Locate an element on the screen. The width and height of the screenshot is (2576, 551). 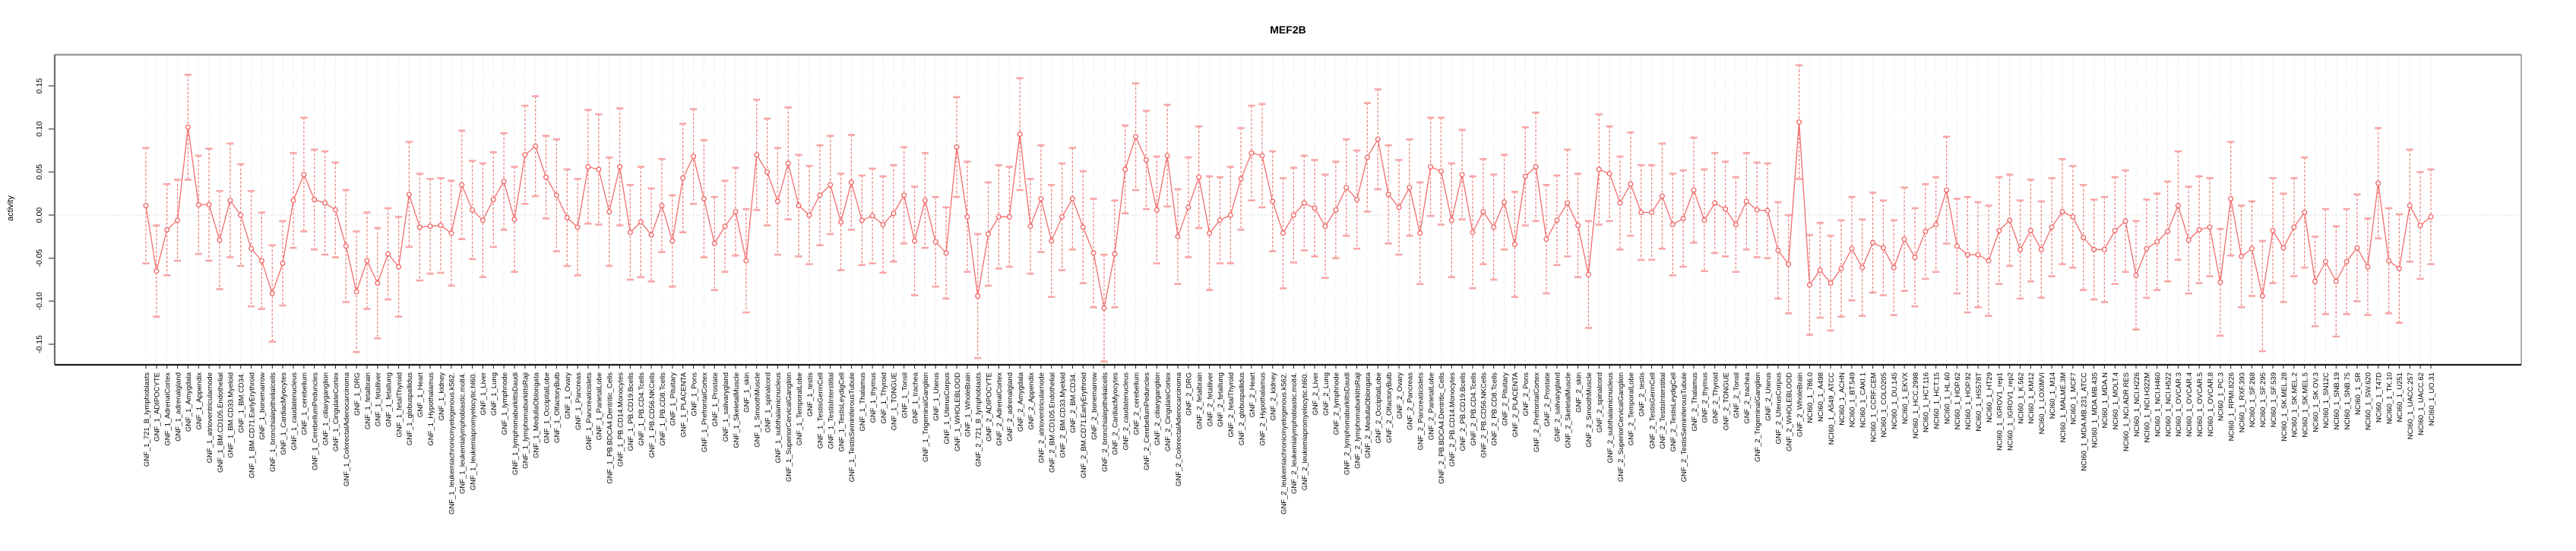
x-tick-label: GNF_2_Lung is located at coordinates (1326, 394).